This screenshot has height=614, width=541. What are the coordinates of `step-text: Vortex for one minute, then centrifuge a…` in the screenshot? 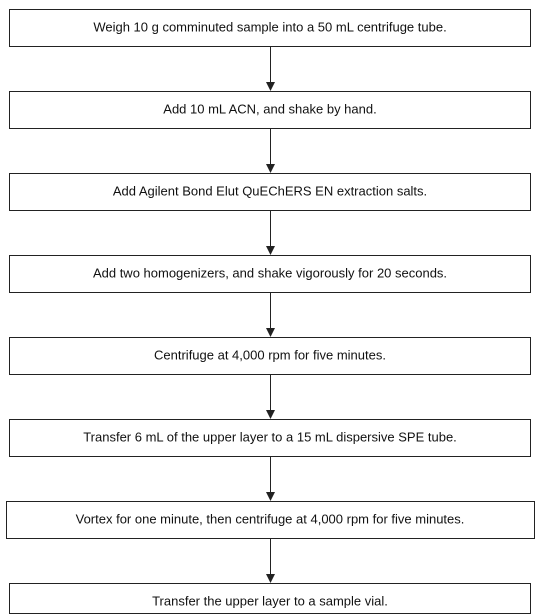 It's located at (270, 518).